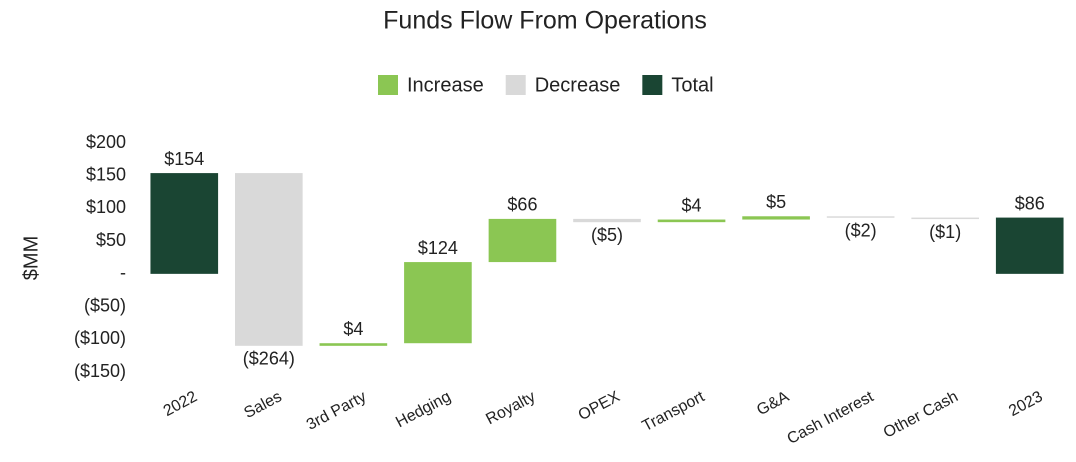 The image size is (1076, 462). Describe the element at coordinates (692, 85) in the screenshot. I see `legend-label: Total` at that location.